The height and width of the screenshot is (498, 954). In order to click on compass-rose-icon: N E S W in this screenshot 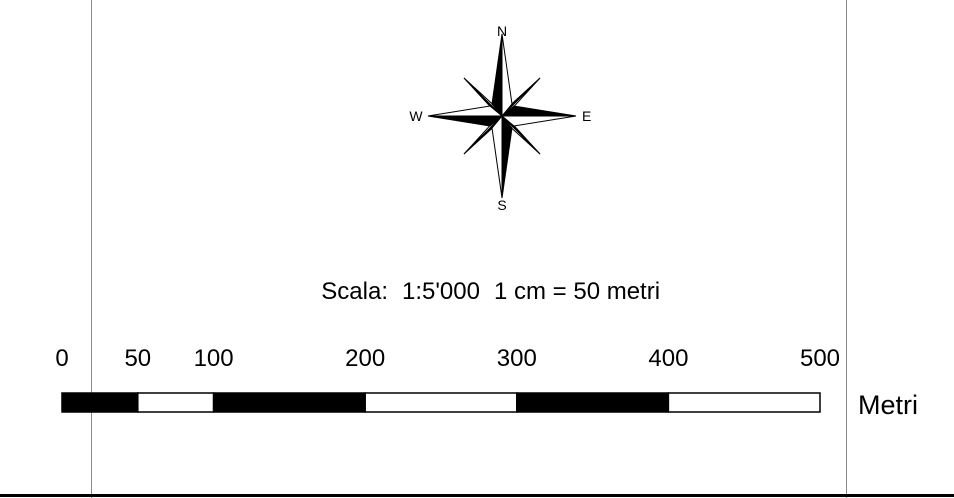, I will do `click(500, 118)`.